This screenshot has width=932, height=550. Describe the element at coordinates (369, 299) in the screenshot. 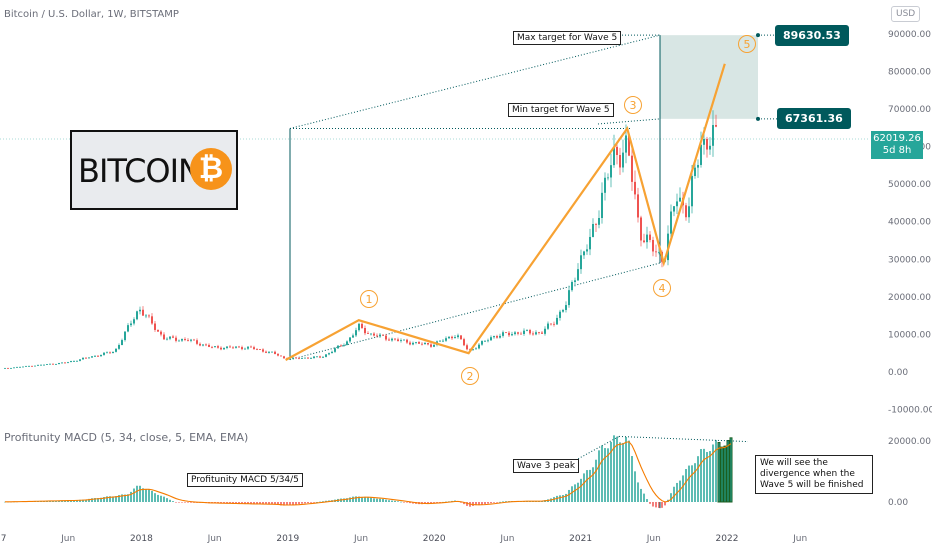

I see `wave-label-1: 1` at that location.